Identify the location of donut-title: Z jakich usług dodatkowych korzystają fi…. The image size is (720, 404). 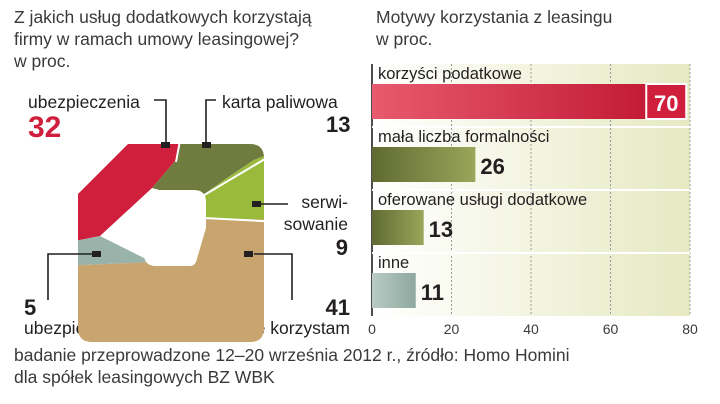
(184, 39).